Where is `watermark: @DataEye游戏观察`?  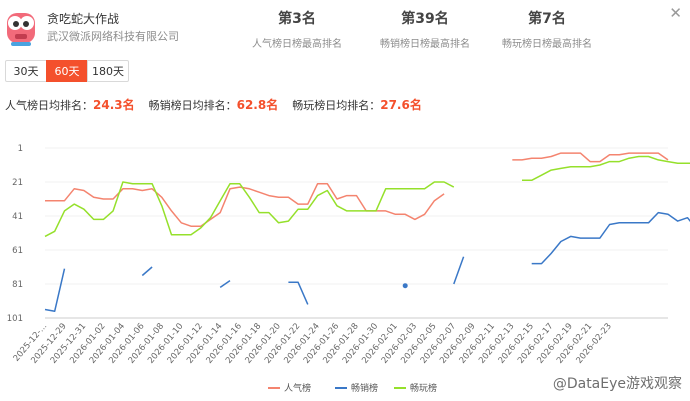 watermark: @DataEye游戏观察 is located at coordinates (617, 384).